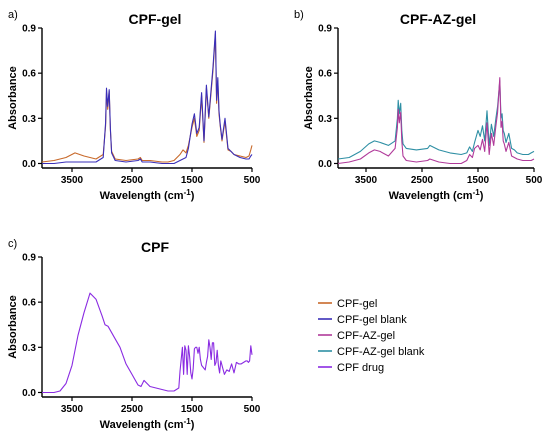 The image size is (550, 440). Describe the element at coordinates (299, 15) in the screenshot. I see `panel-tag: b)` at that location.